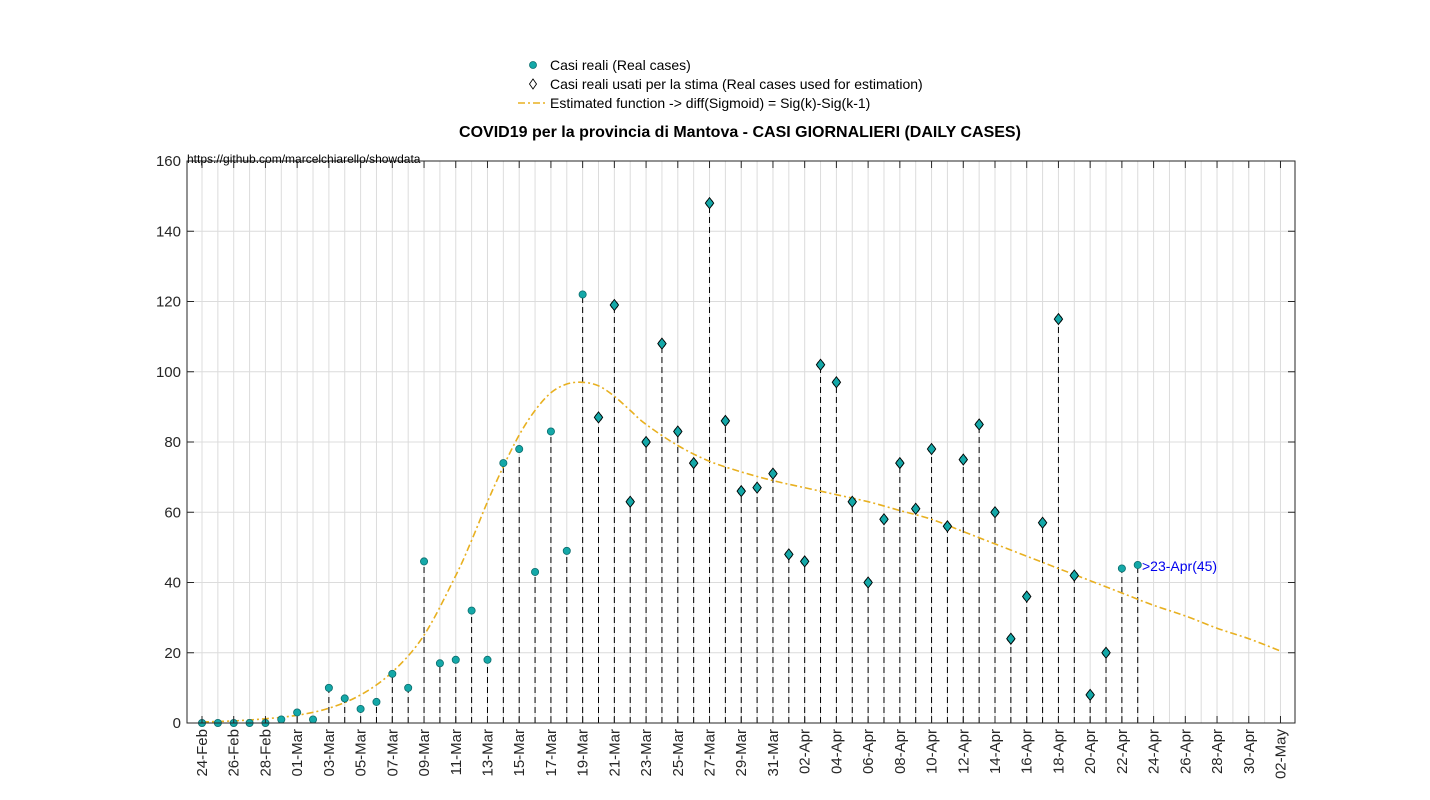 This screenshot has width=1430, height=800. What do you see at coordinates (177, 723) in the screenshot?
I see `y-tick-label: 0` at bounding box center [177, 723].